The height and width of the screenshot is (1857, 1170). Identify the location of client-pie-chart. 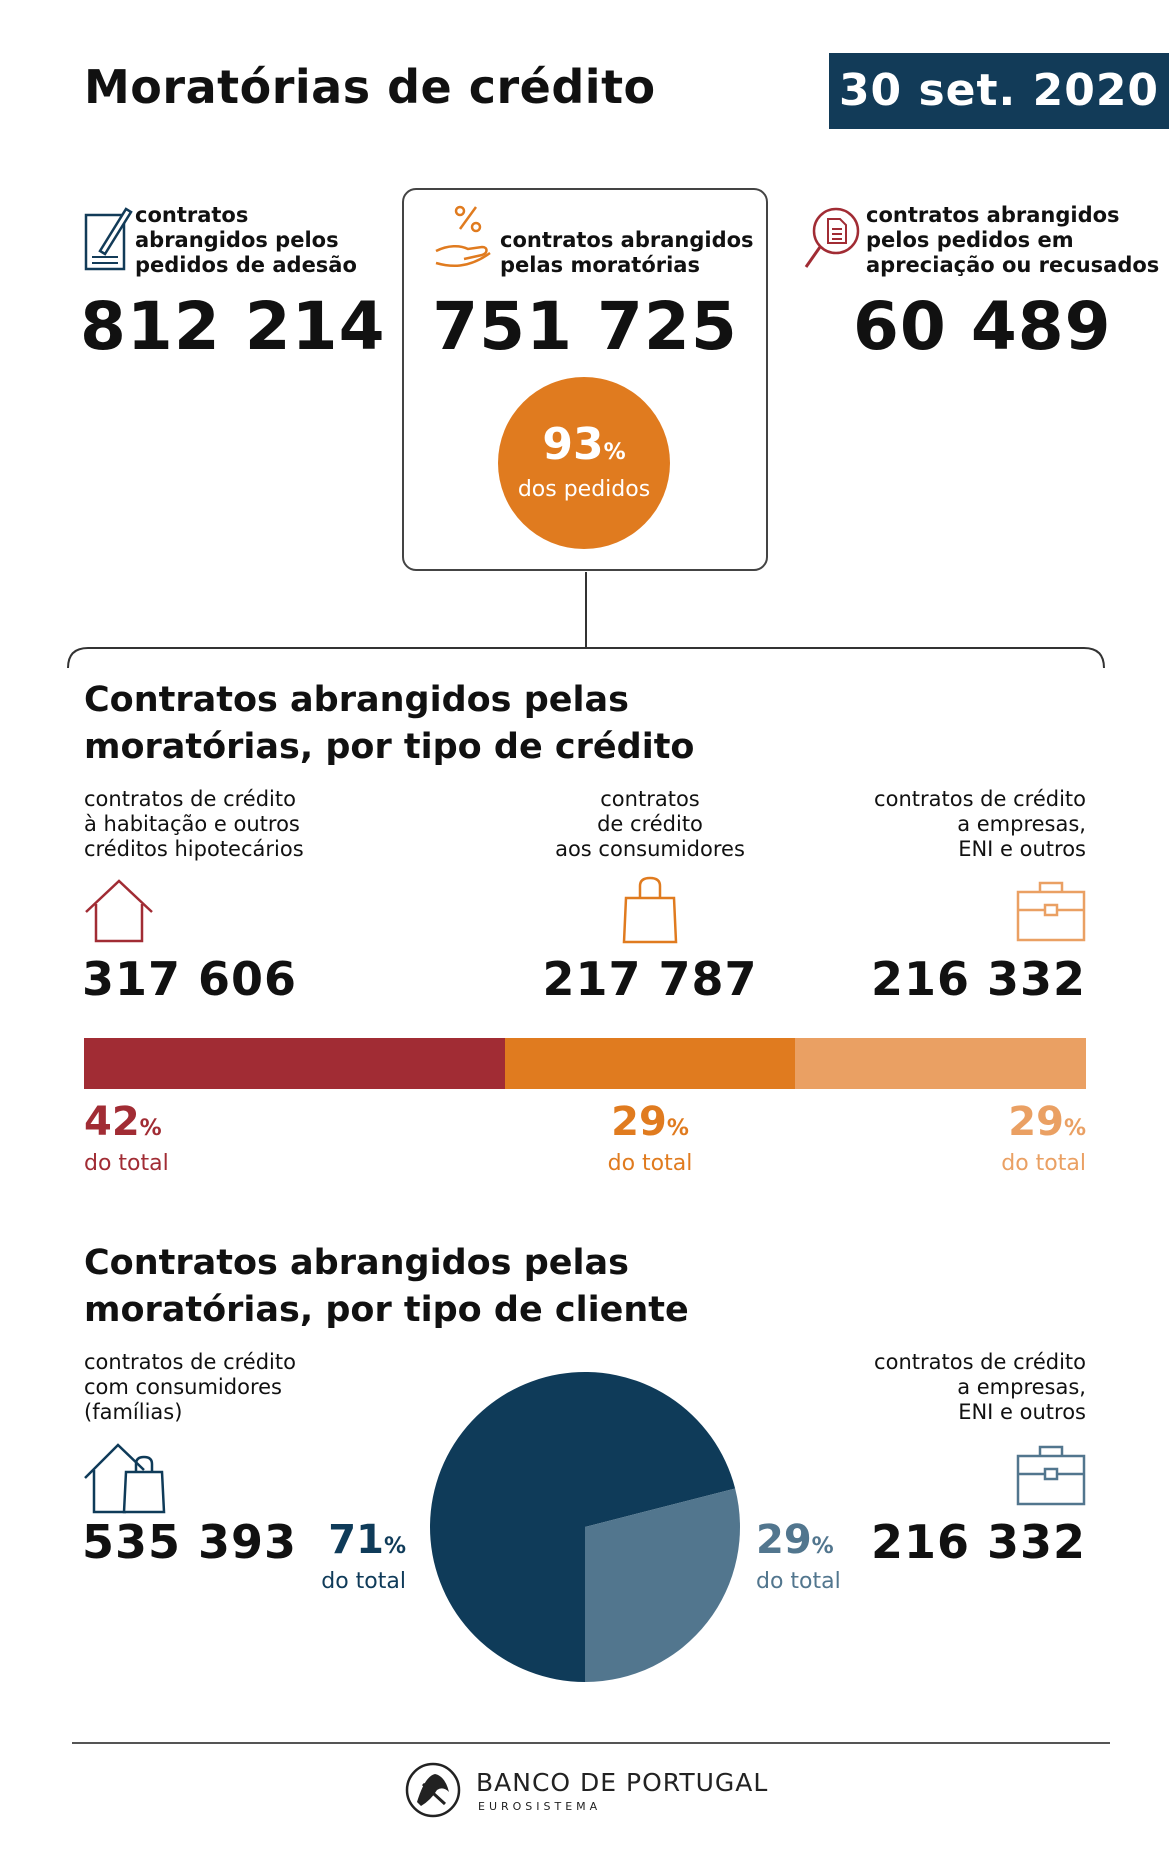
(585, 1527).